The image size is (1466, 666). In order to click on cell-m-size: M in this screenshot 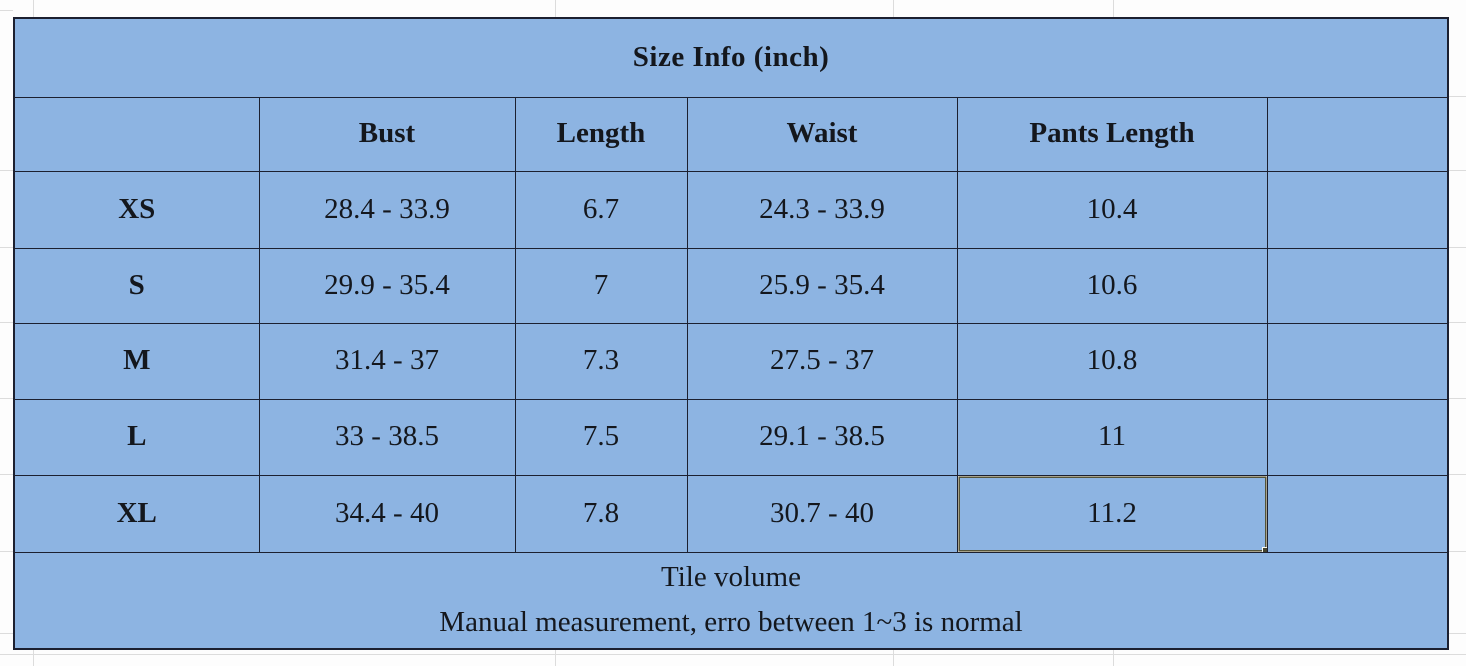, I will do `click(136, 361)`.